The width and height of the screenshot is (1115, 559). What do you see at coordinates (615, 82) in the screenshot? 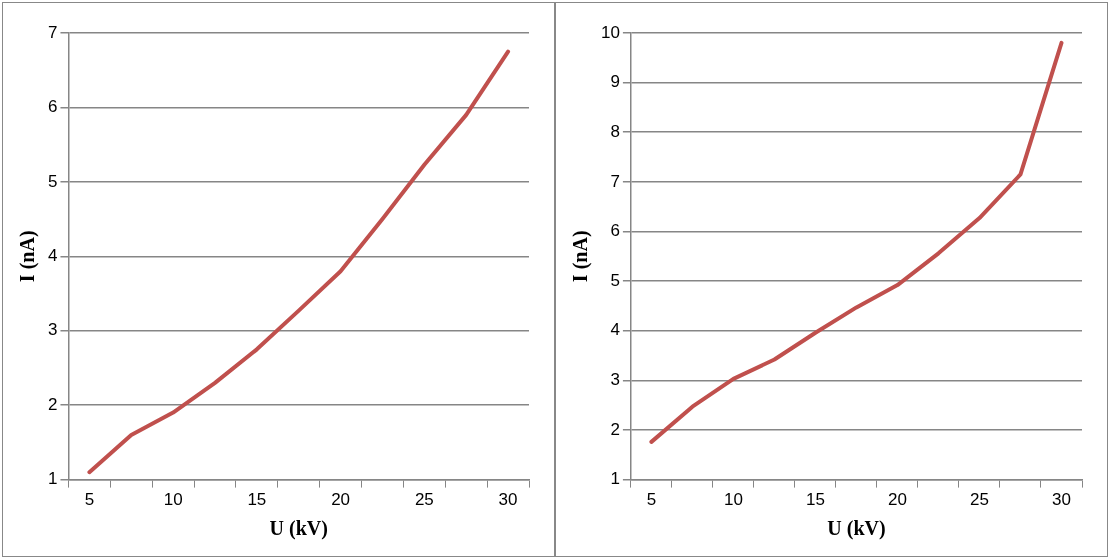
I see `y-tick-label: 9` at bounding box center [615, 82].